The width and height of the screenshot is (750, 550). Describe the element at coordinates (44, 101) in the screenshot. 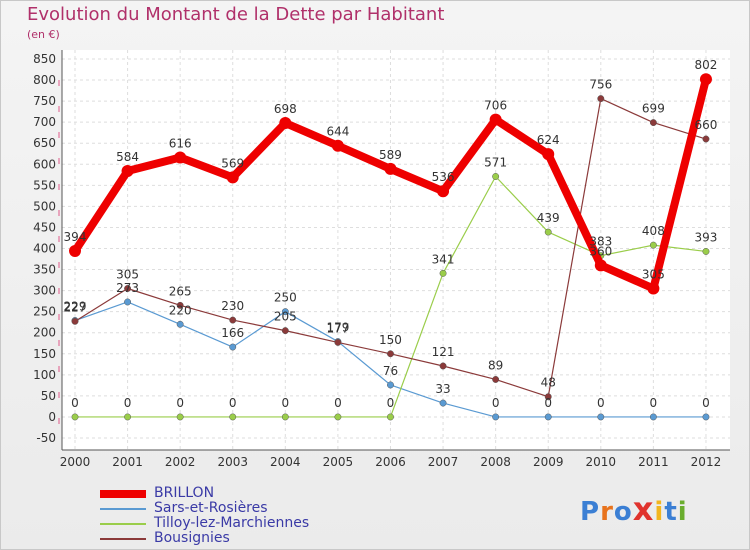

I see `y-tick-label: 750` at that location.